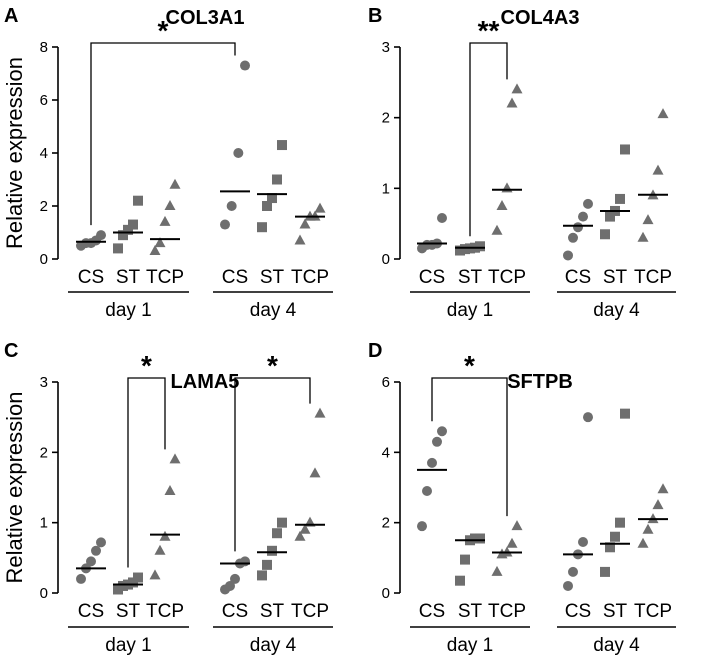 The height and width of the screenshot is (662, 706). What do you see at coordinates (205, 18) in the screenshot?
I see `chart-title: COL3A1` at bounding box center [205, 18].